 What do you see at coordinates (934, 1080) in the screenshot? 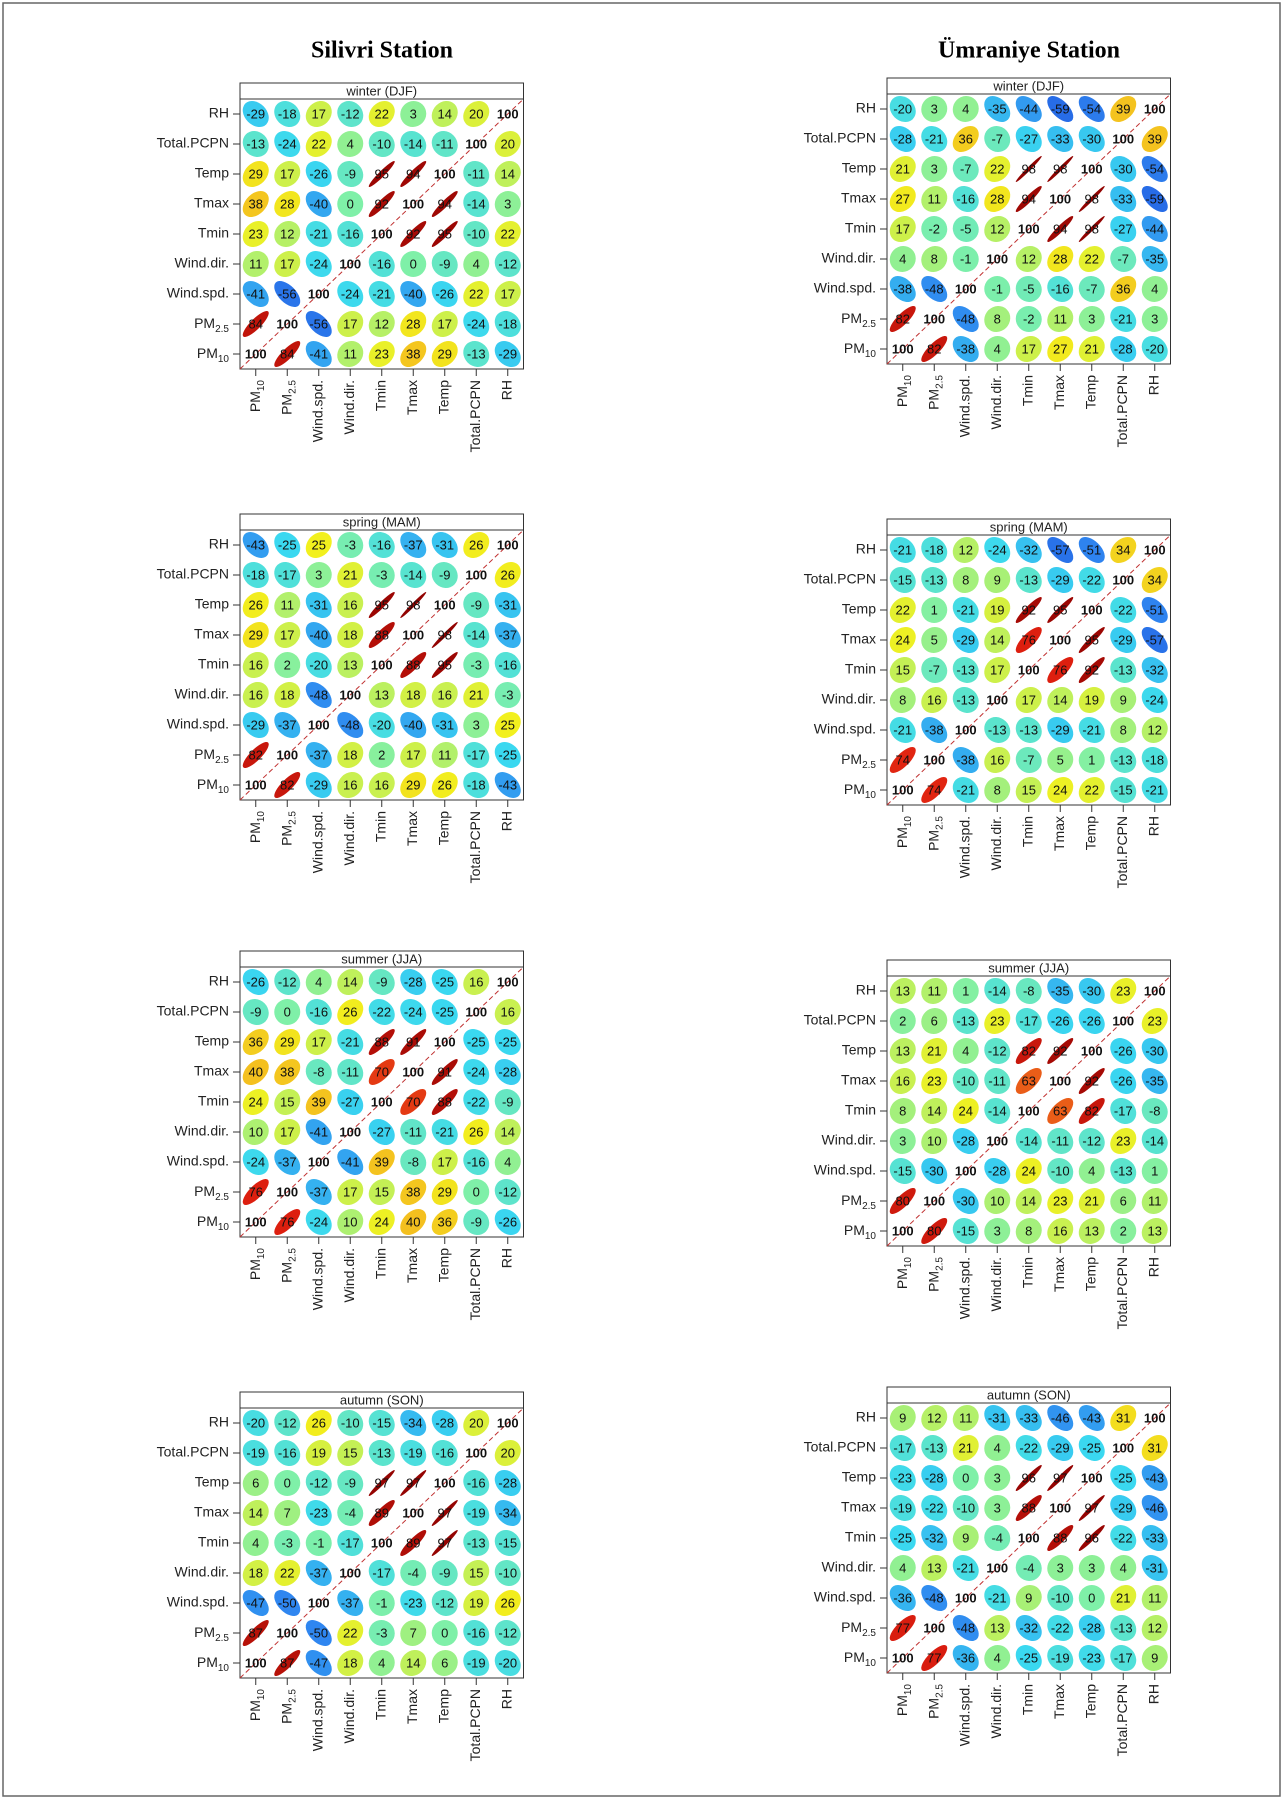
I see `value-label: 23` at bounding box center [934, 1080].